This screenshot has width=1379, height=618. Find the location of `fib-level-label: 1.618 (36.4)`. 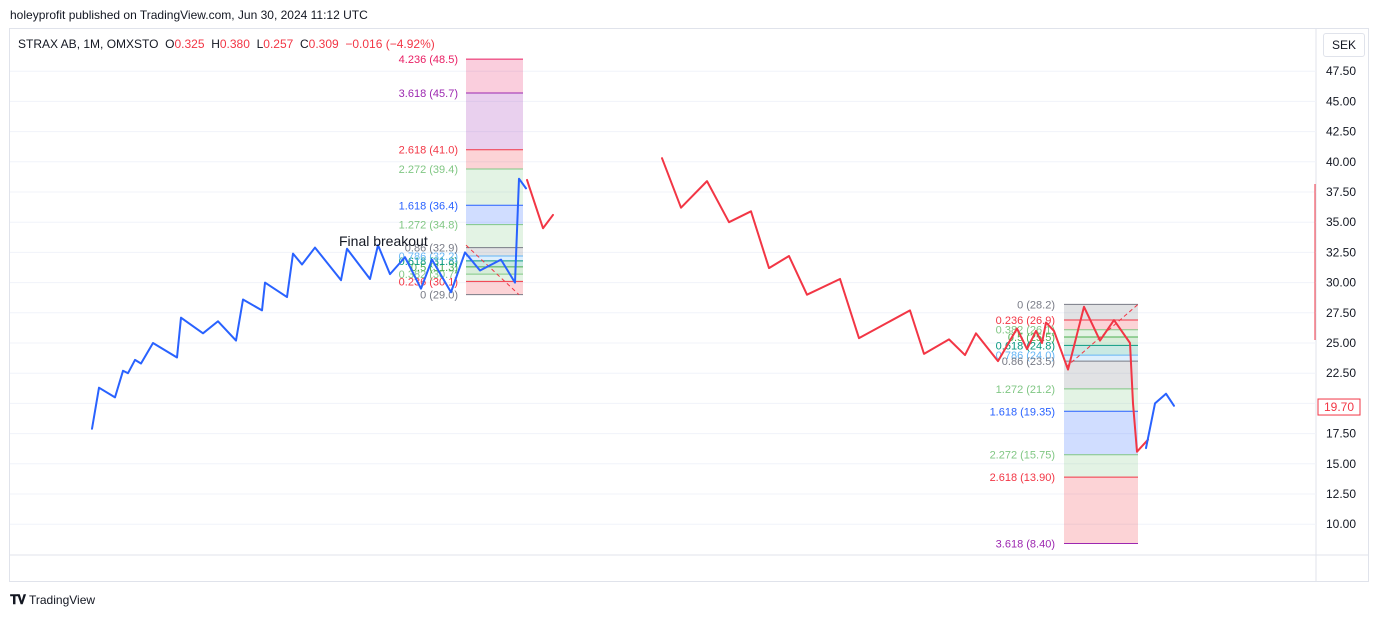

fib-level-label: 1.618 (36.4) is located at coordinates (428, 206).